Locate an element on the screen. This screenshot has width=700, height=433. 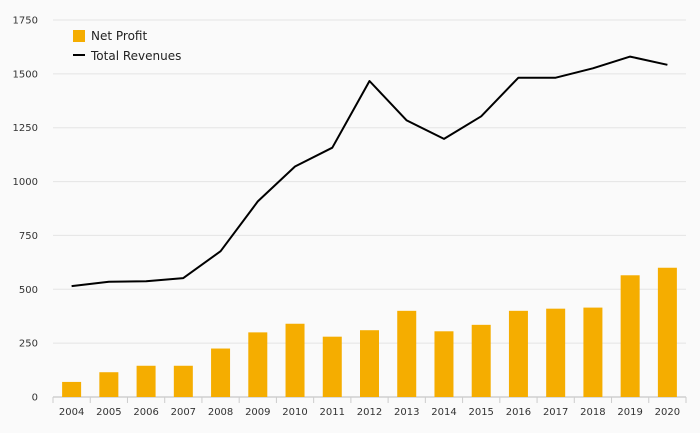
y-tick-label: 1000 is located at coordinates (25, 182).